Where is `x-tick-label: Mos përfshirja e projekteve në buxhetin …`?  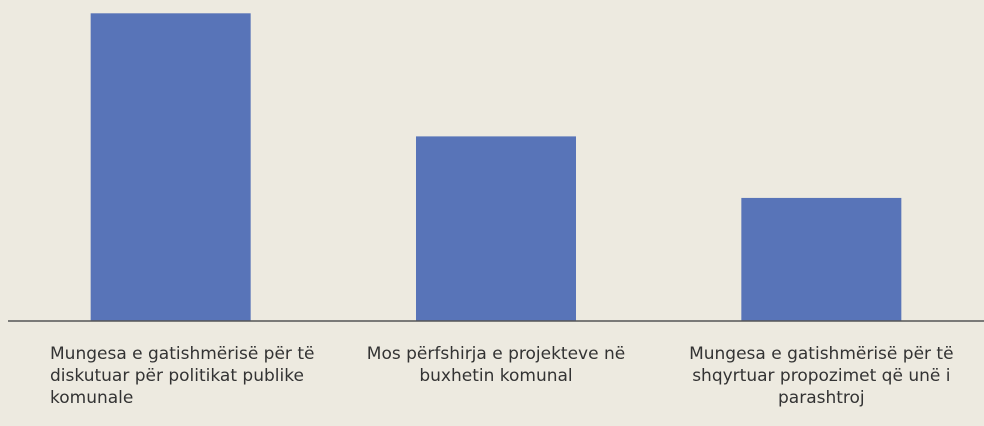
x-tick-label: Mos përfshirja e projekteve në buxhetin … is located at coordinates (496, 365).